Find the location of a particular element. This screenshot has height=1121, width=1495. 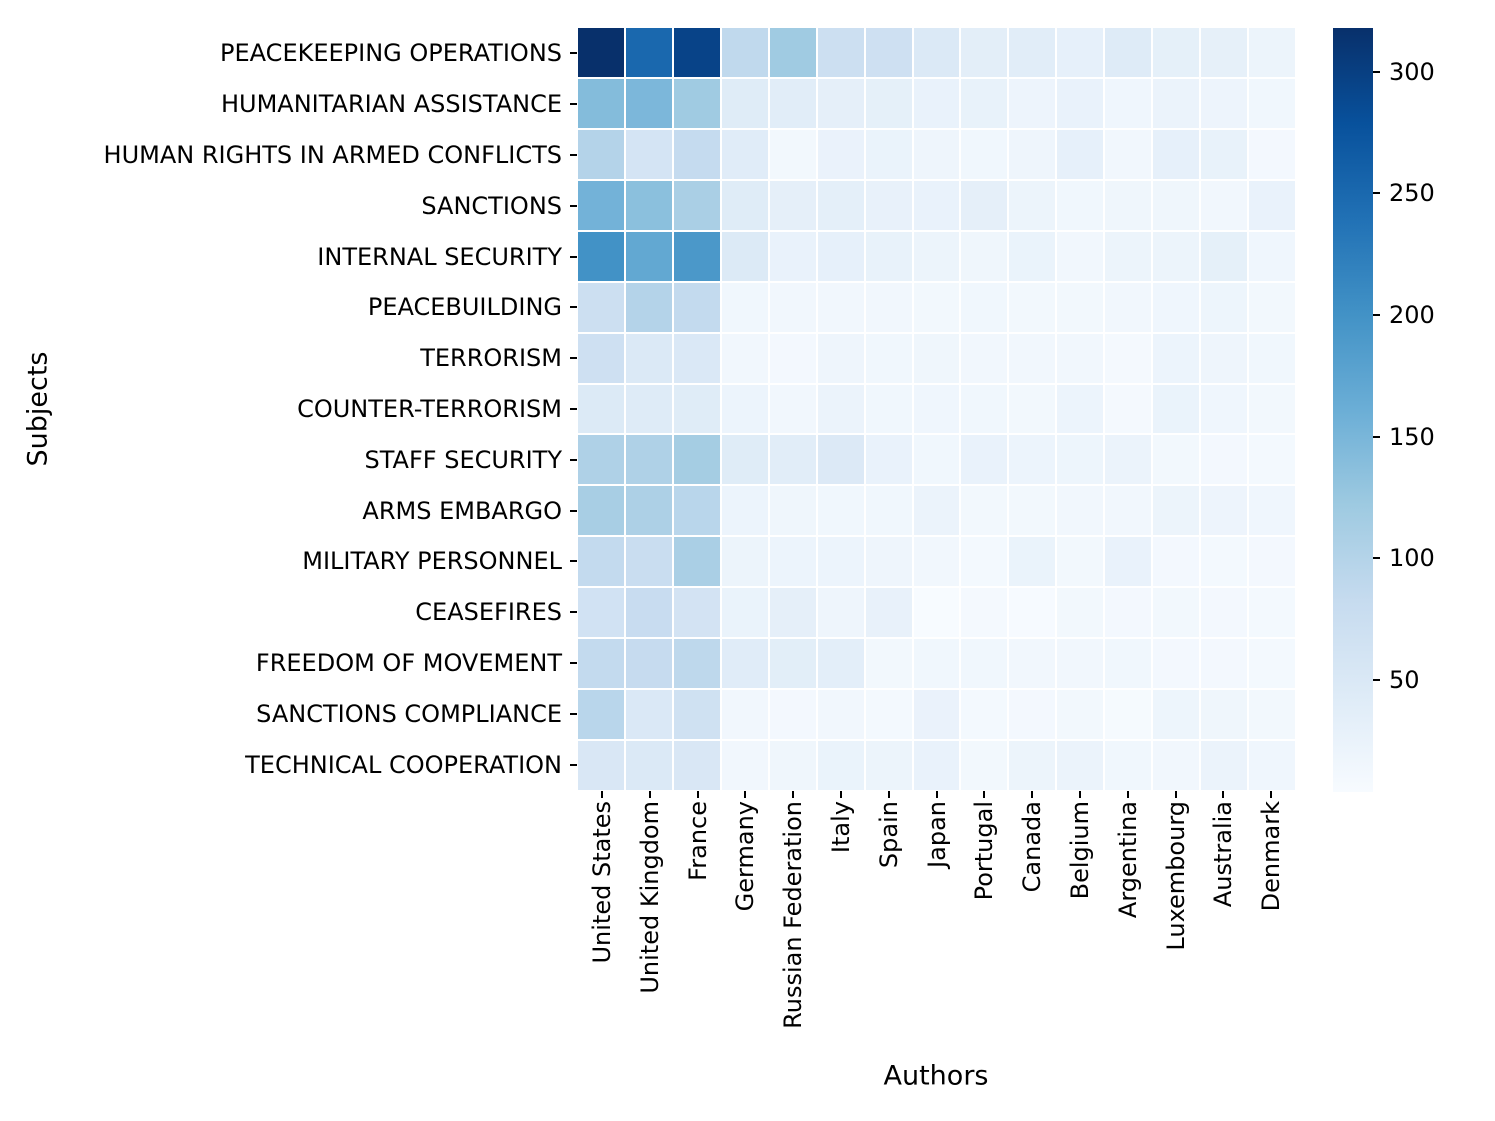

y-tick-label: PEACEBUILDING is located at coordinates (464, 307).